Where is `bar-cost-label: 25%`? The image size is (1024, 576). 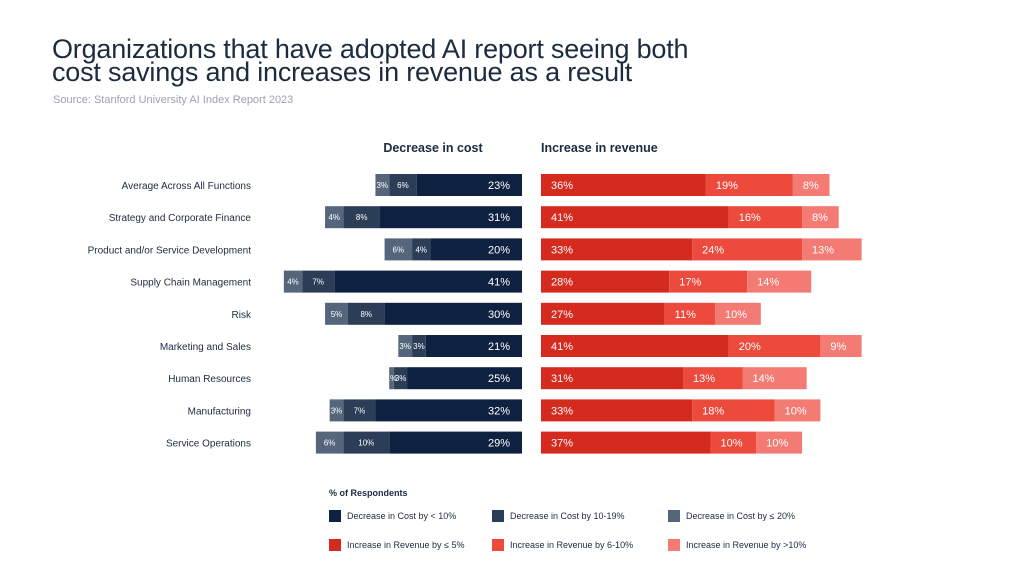 bar-cost-label: 25% is located at coordinates (499, 379).